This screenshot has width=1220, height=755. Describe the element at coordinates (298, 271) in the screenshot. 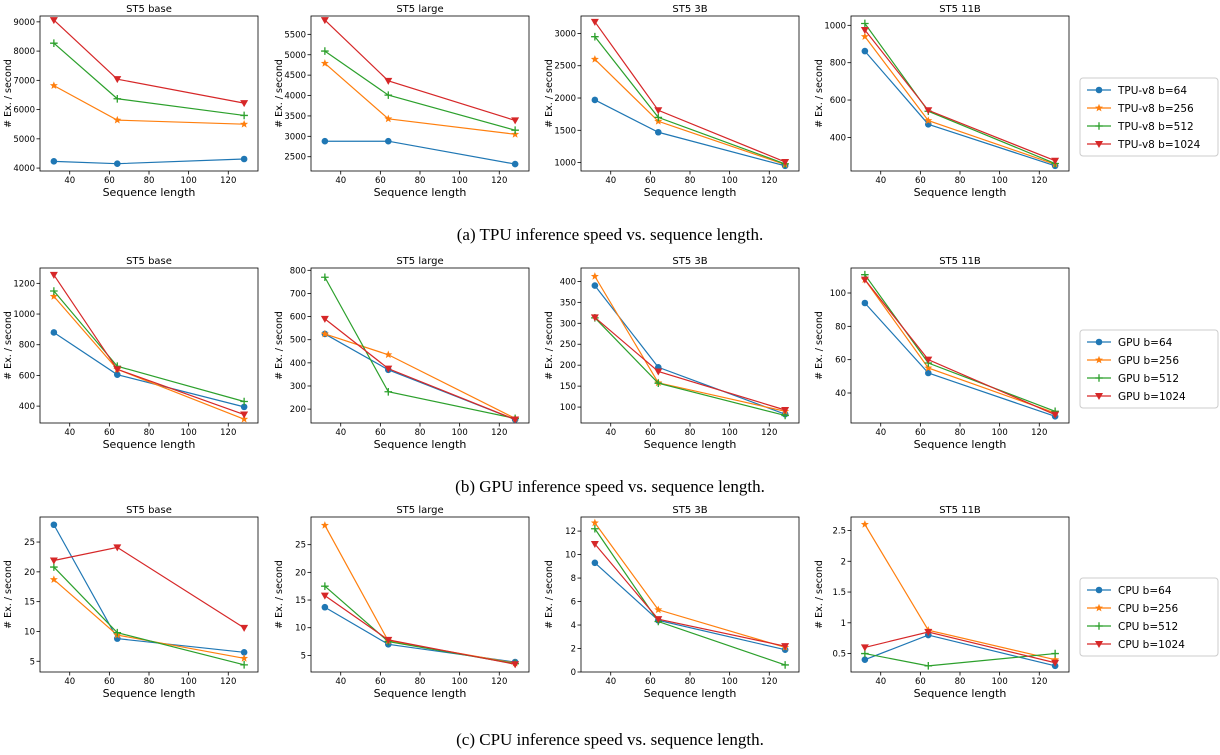

I see `y-tick-label: 800` at that location.